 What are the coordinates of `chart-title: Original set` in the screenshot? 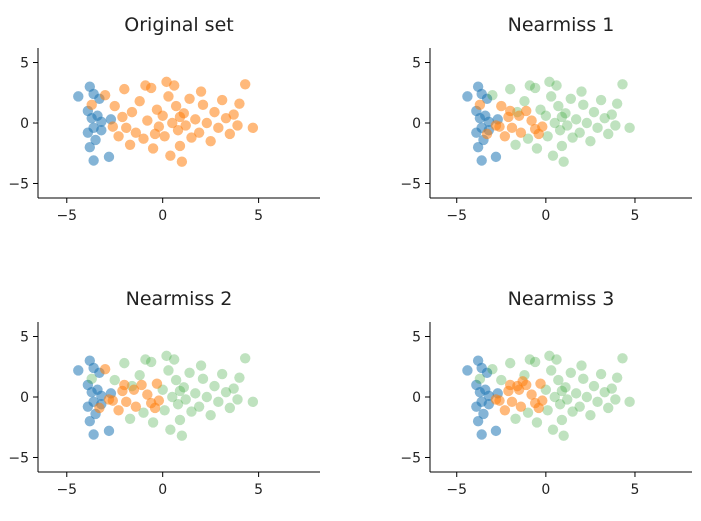 It's located at (178, 25).